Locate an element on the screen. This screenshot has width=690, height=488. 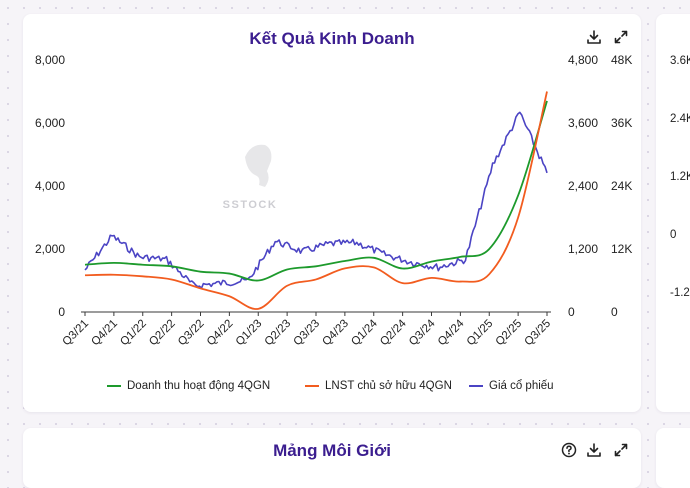
x-tick-label: Q3/21 is located at coordinates (75, 333).